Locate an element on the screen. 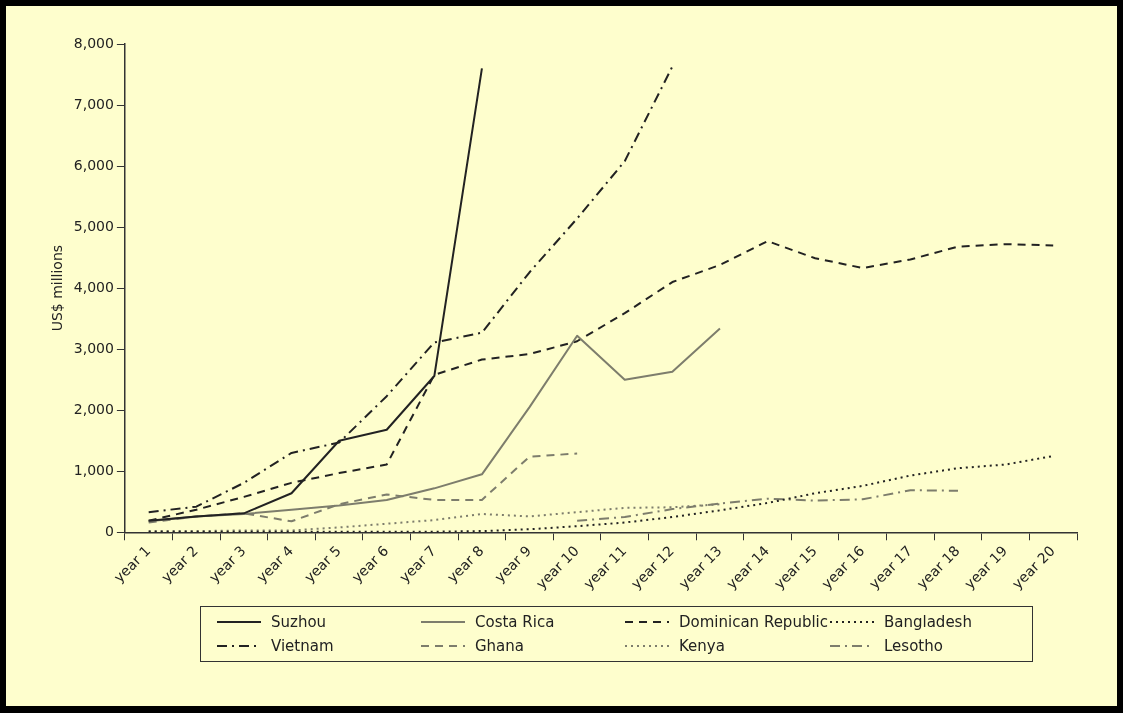 This screenshot has height=713, width=1123. legend-label: Costa Rica is located at coordinates (514, 622).